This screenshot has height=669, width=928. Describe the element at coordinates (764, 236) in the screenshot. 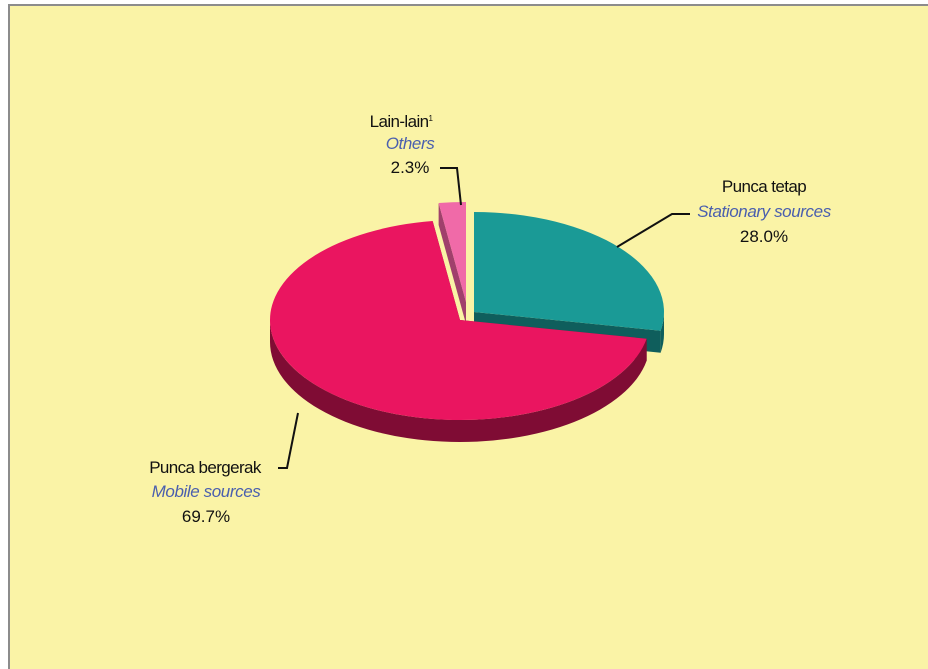

I see `slice-value-stationary: 28.0%` at that location.